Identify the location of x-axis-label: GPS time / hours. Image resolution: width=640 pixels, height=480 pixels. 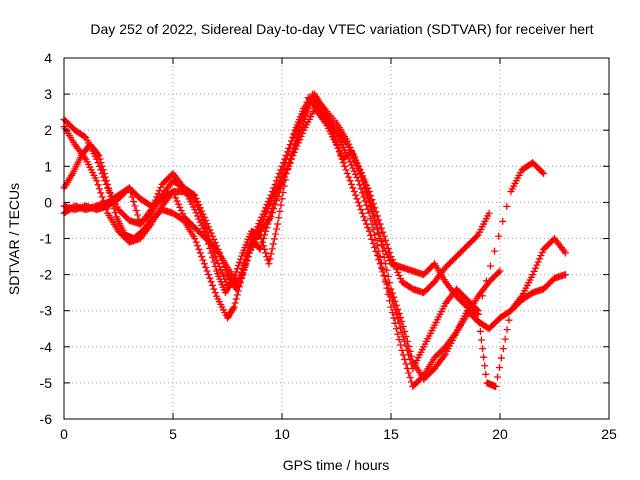
(336, 465).